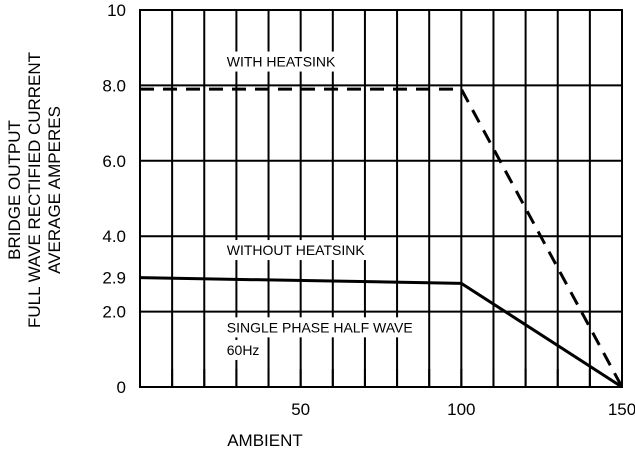 Image resolution: width=635 pixels, height=456 pixels. I want to click on y-tick-labels: 0 2.0 2.9 4.0 6.0 8.0 10, so click(114, 199).